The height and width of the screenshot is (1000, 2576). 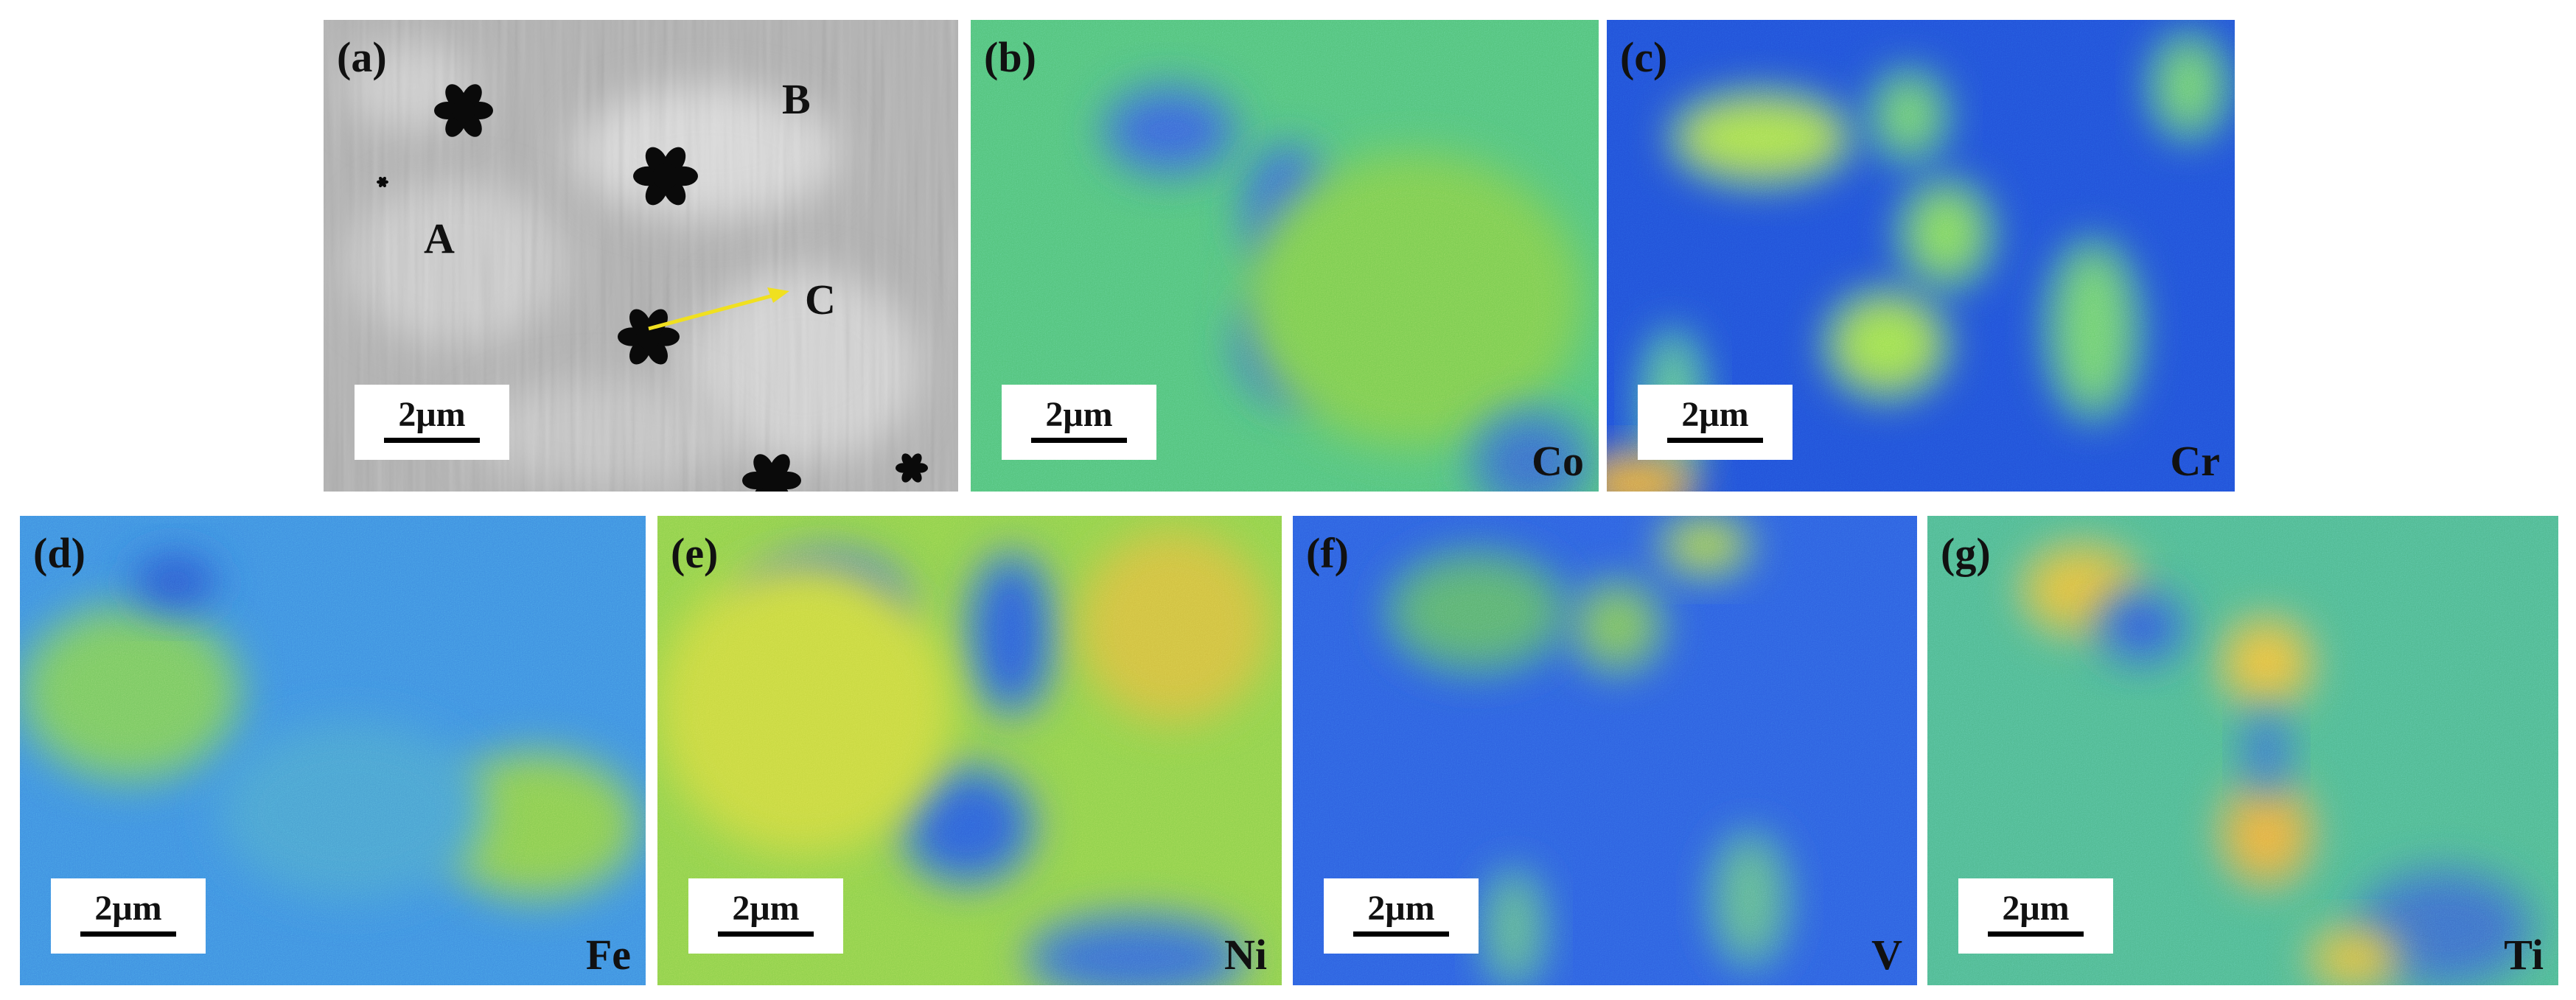 I want to click on panel-label: (g), so click(x=1966, y=553).